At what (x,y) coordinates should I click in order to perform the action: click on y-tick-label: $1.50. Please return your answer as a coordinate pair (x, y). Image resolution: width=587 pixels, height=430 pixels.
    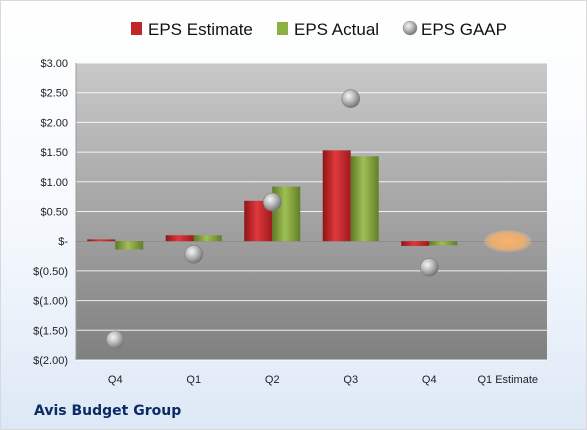
    Looking at the image, I should click on (54, 153).